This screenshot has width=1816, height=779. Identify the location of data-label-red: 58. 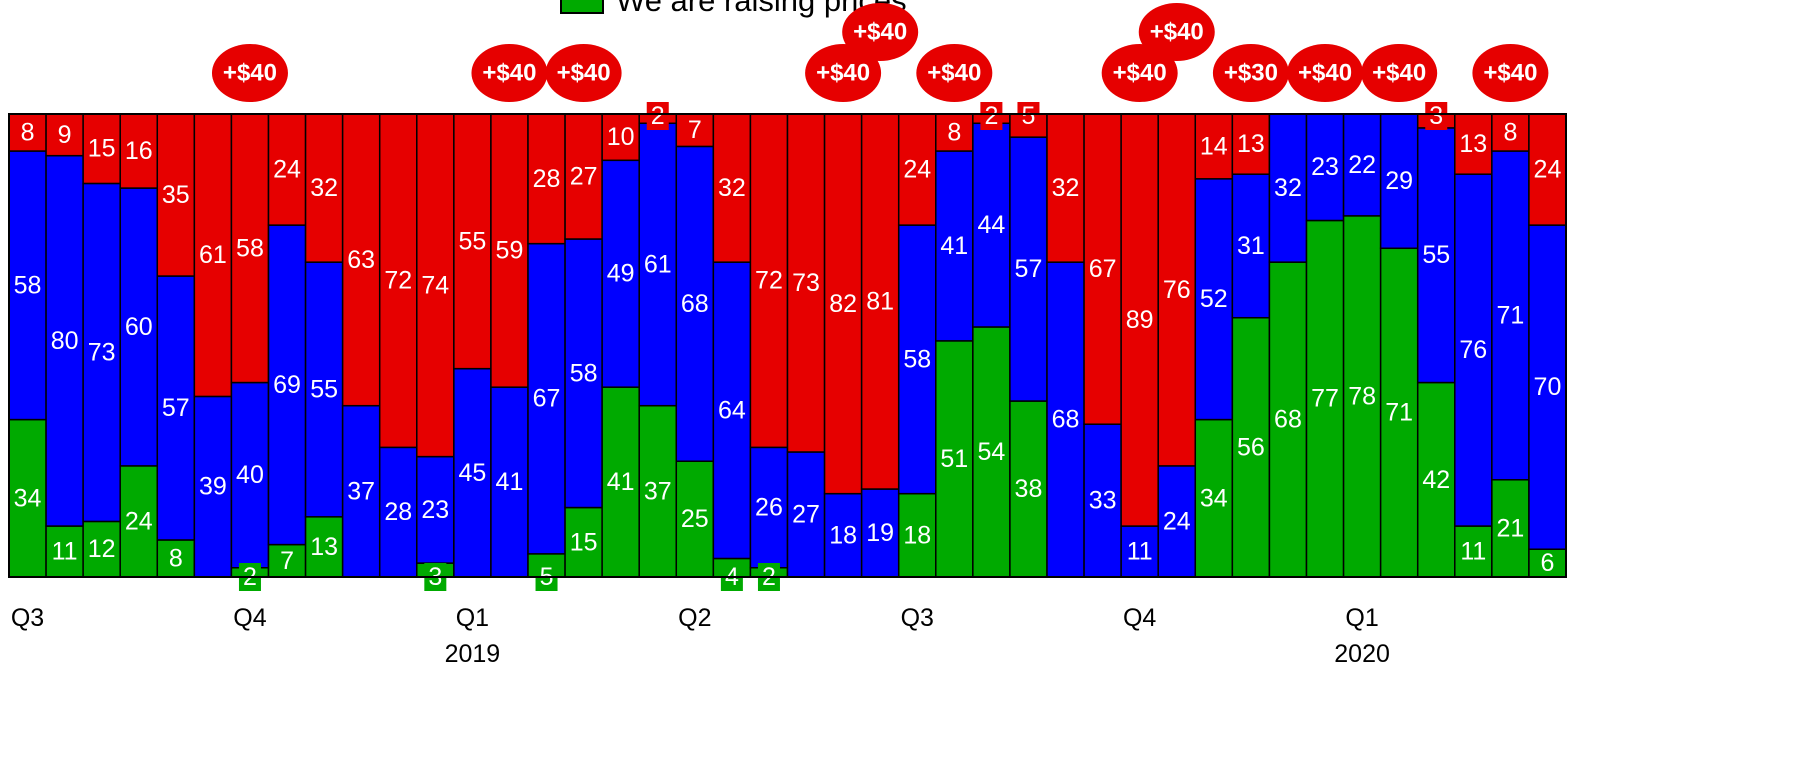
(250, 248).